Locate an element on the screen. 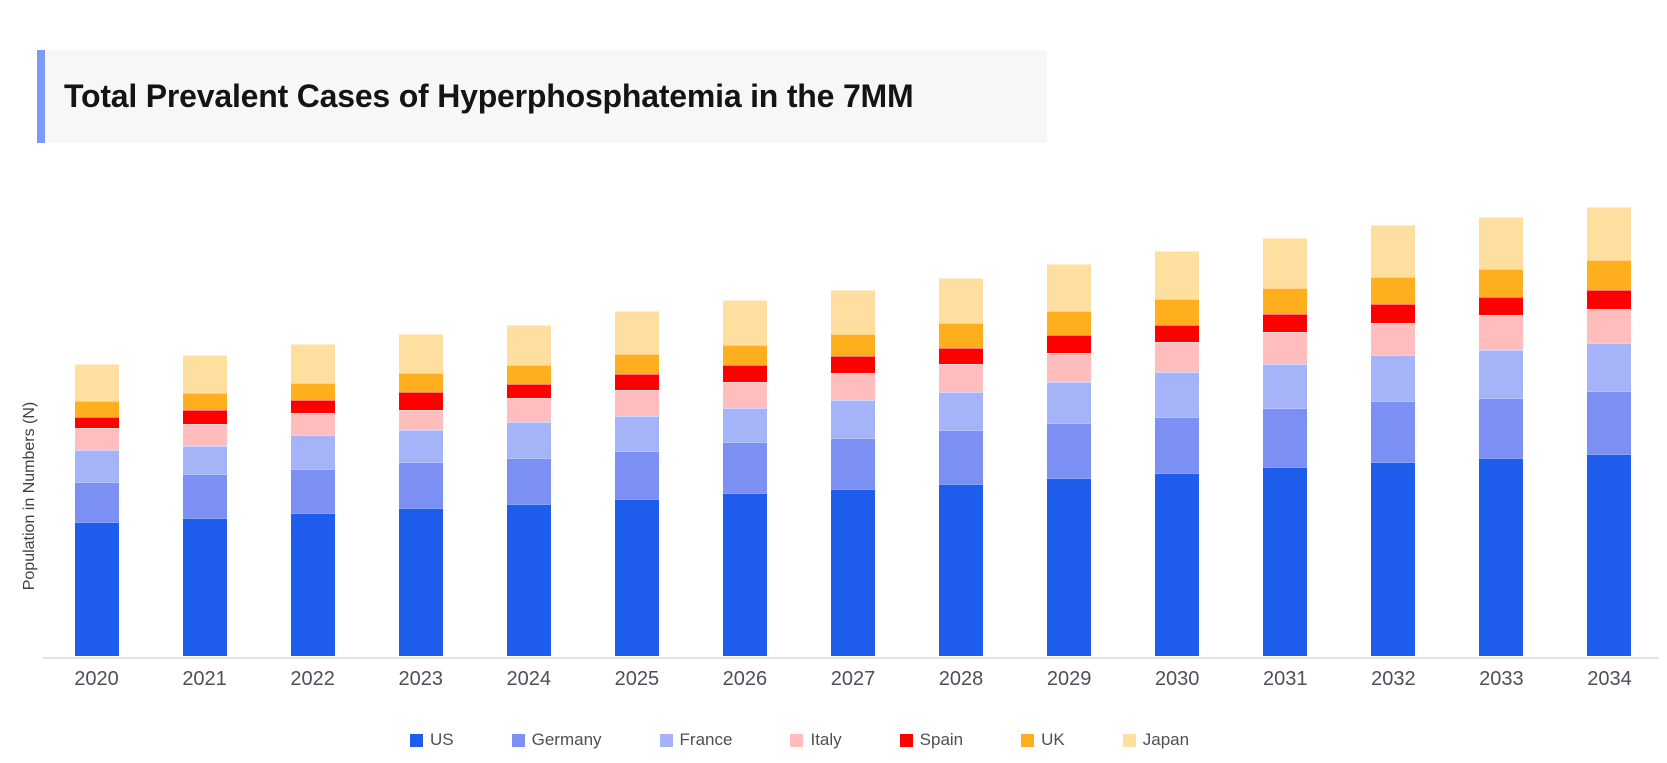 The width and height of the screenshot is (1667, 763). bar-segment-spain-2033 is located at coordinates (1501, 306).